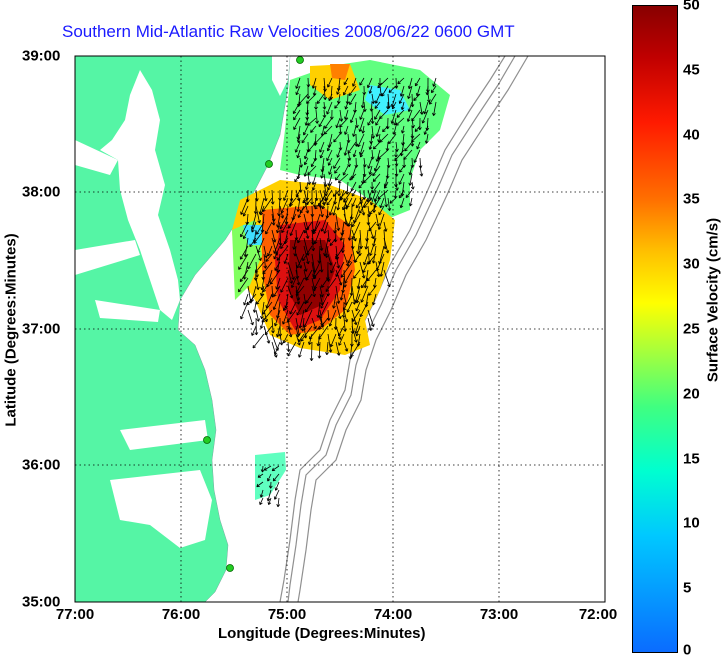 The width and height of the screenshot is (724, 659). What do you see at coordinates (691, 199) in the screenshot?
I see `colorbar-tick: 35` at bounding box center [691, 199].